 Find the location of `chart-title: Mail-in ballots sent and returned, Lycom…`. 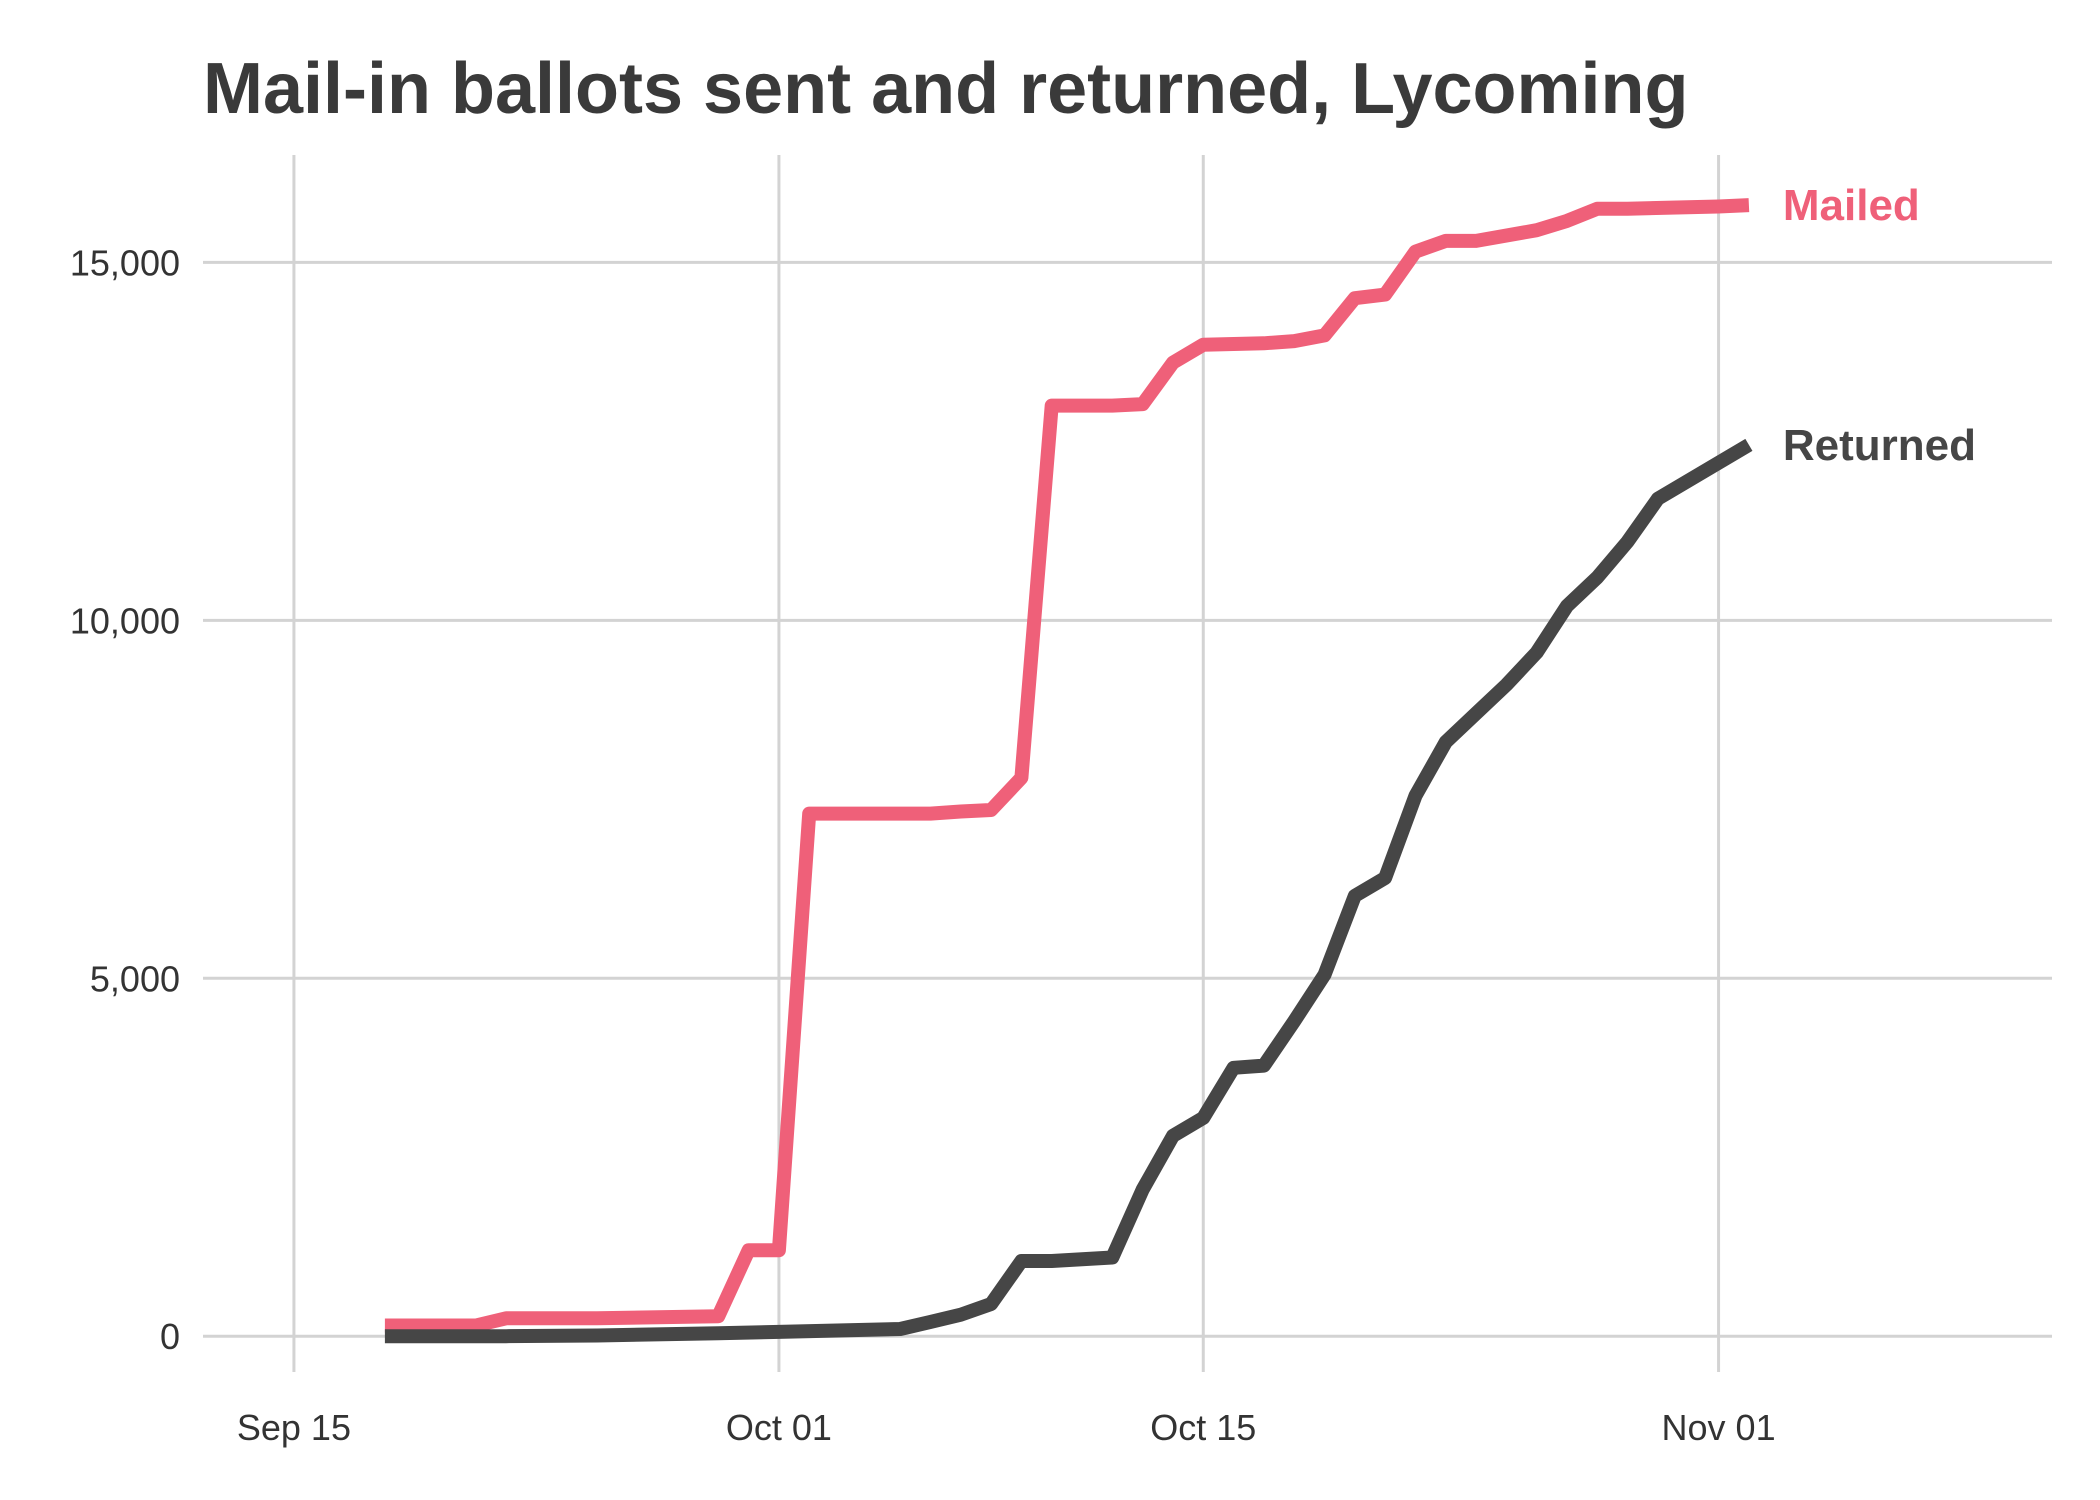

chart-title: Mail-in ballots sent and returned, Lycom… is located at coordinates (946, 89).